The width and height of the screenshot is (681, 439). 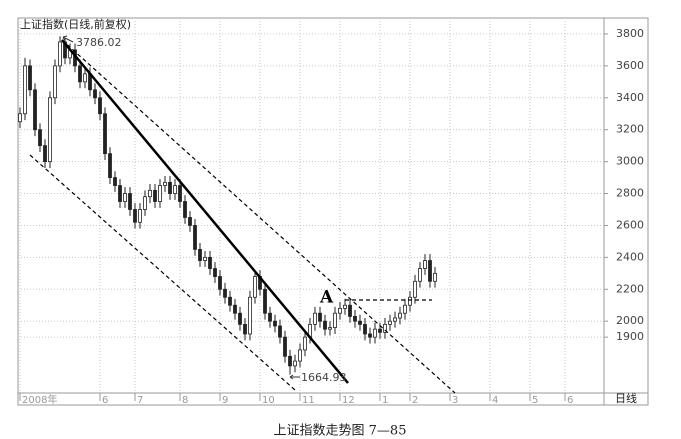 What do you see at coordinates (348, 400) in the screenshot?
I see `x-tick-label: 12` at bounding box center [348, 400].